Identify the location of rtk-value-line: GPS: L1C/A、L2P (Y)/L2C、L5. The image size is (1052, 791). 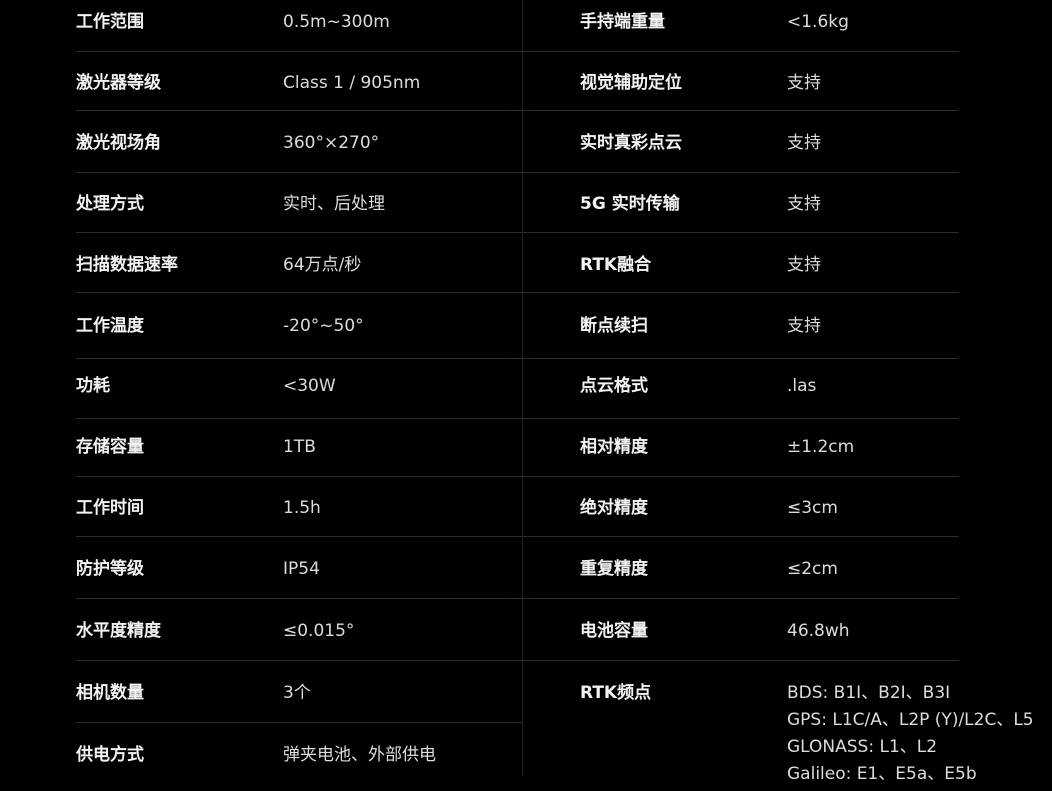
(910, 720).